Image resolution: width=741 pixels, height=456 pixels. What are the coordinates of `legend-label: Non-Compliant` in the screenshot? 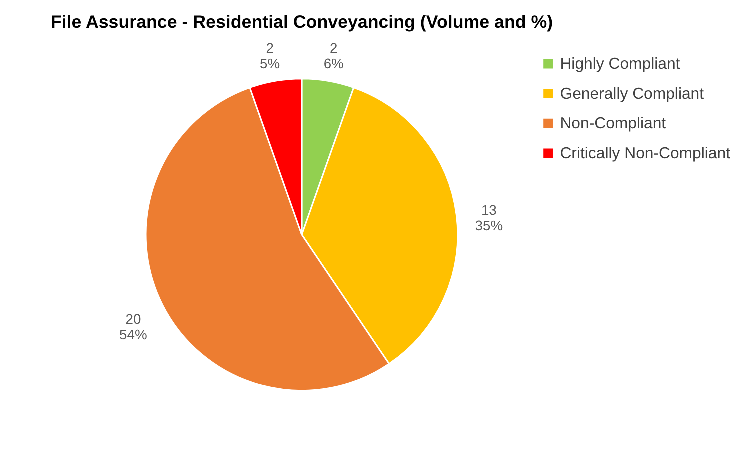 It's located at (613, 124).